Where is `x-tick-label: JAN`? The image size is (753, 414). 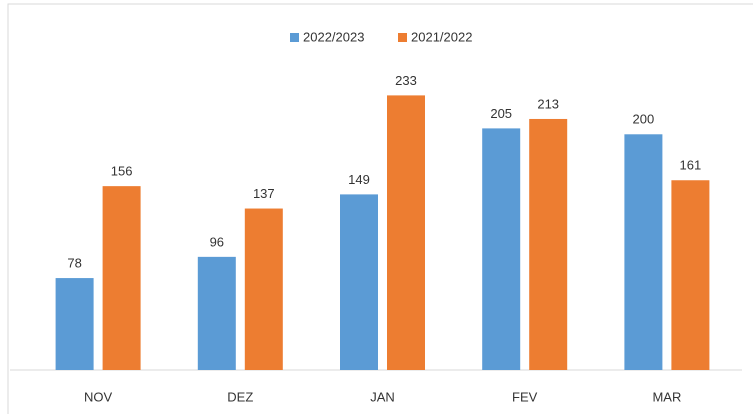
x-tick-label: JAN is located at coordinates (382, 396).